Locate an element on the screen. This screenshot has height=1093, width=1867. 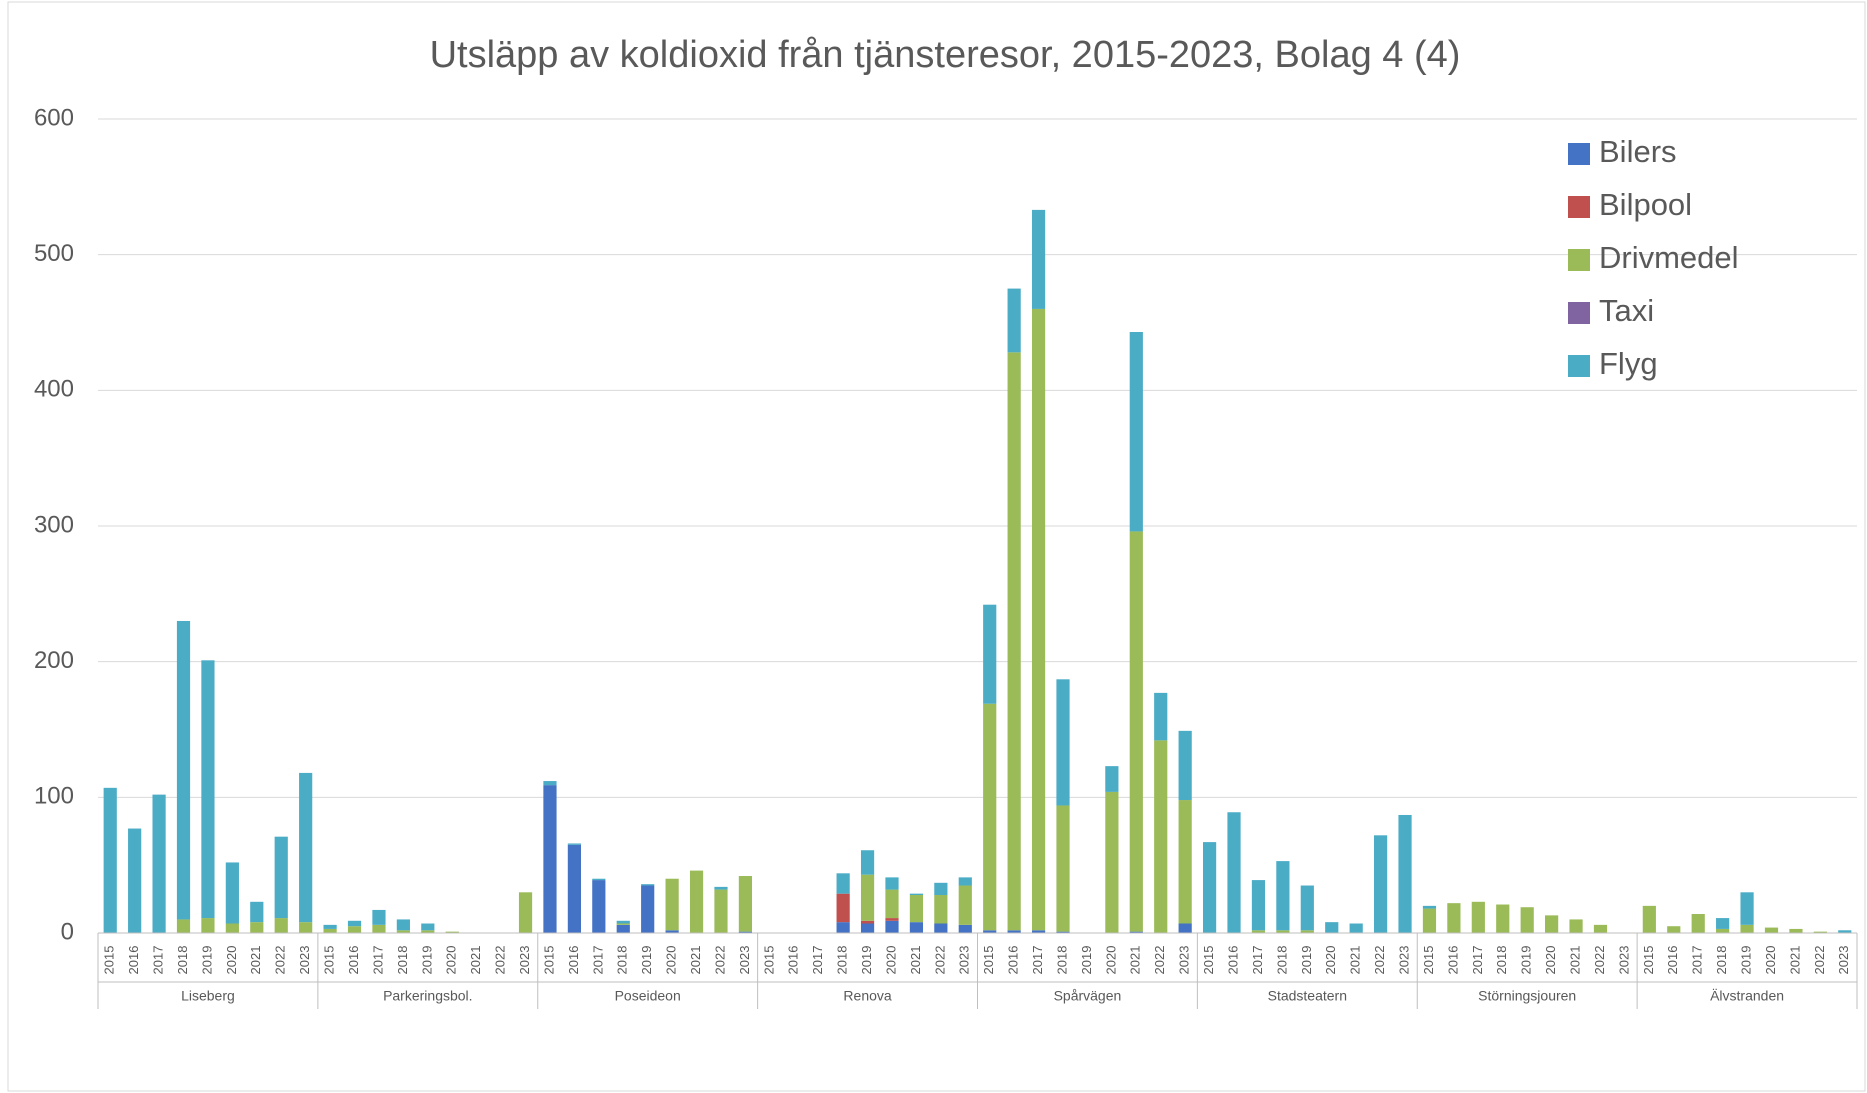
group-label: Parkeringsbol. is located at coordinates (428, 996).